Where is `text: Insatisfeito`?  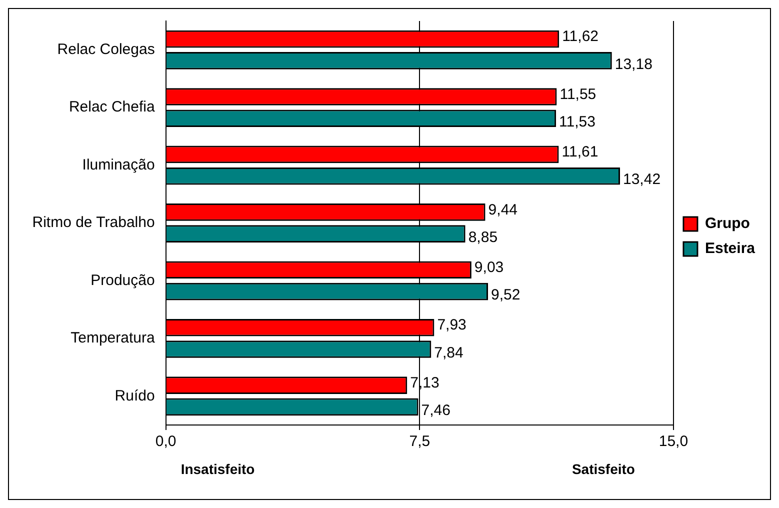
text: Insatisfeito is located at coordinates (217, 468).